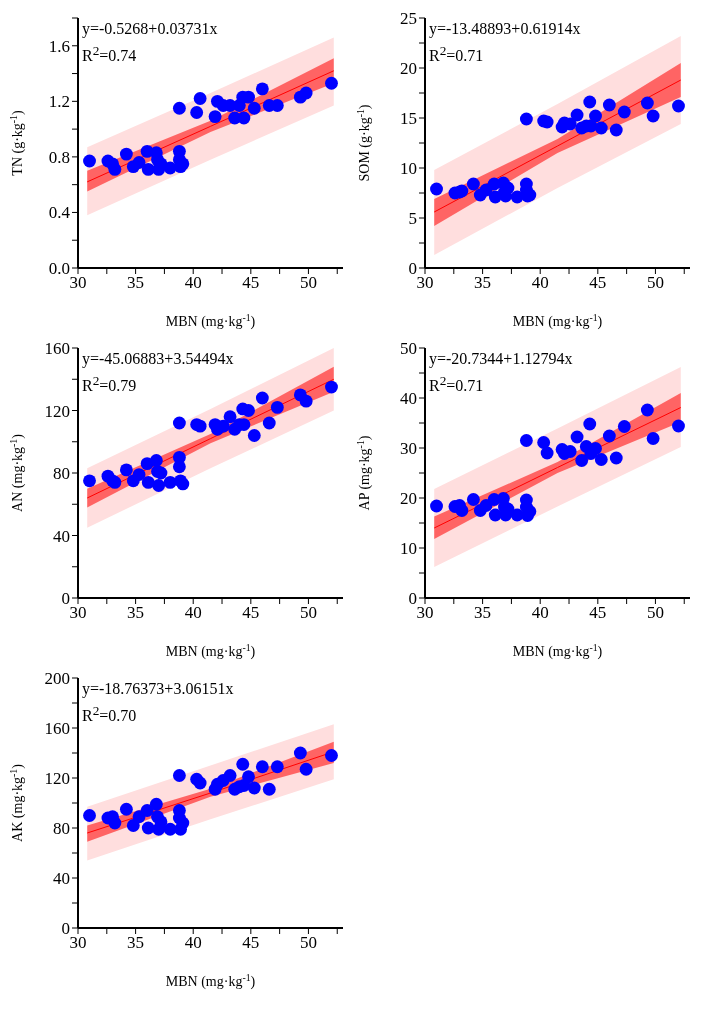 The height and width of the screenshot is (1012, 710). I want to click on y-tick-label: 15, so click(408, 119).